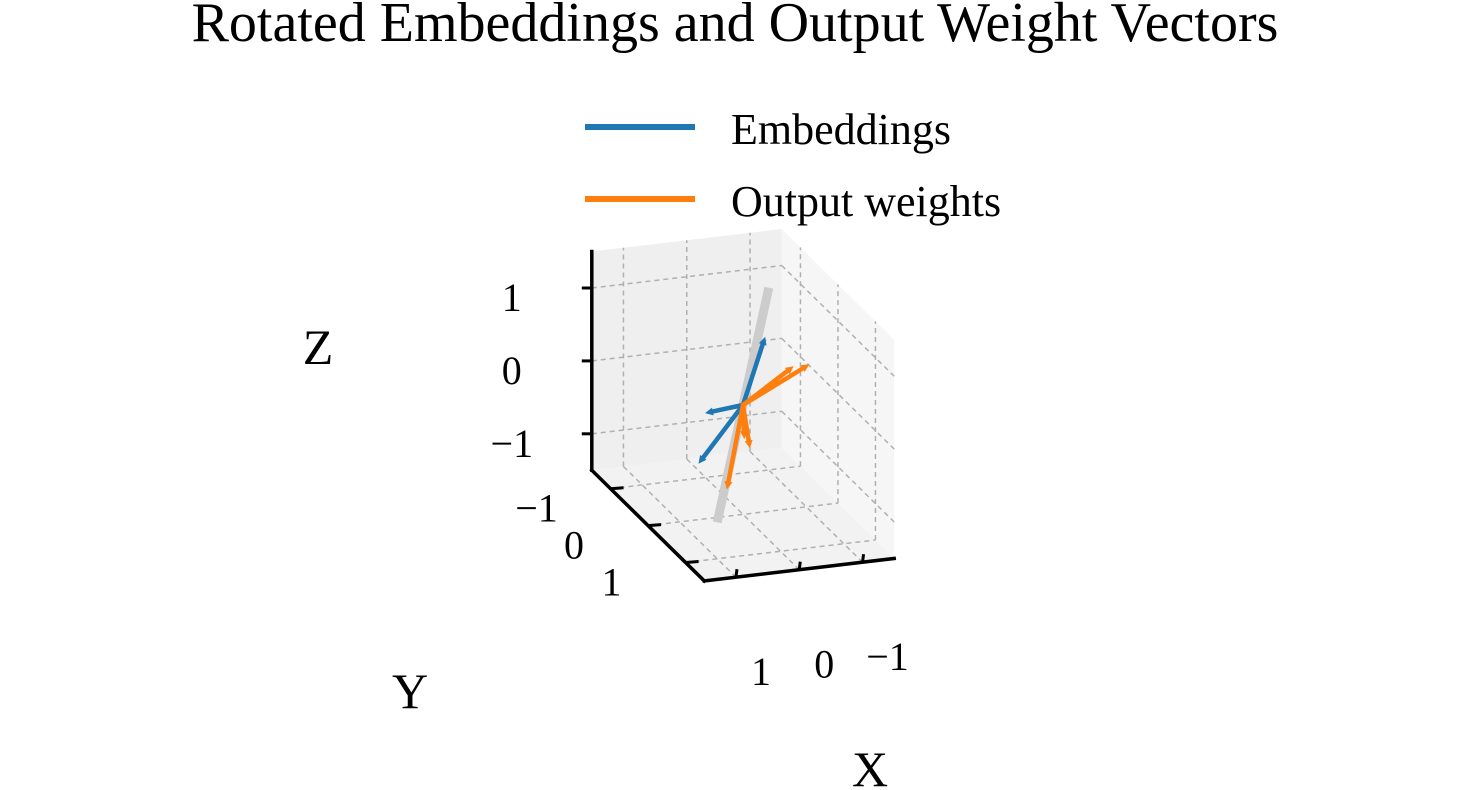  Describe the element at coordinates (841, 129) in the screenshot. I see `legend-label-embeddings: Embeddings` at that location.